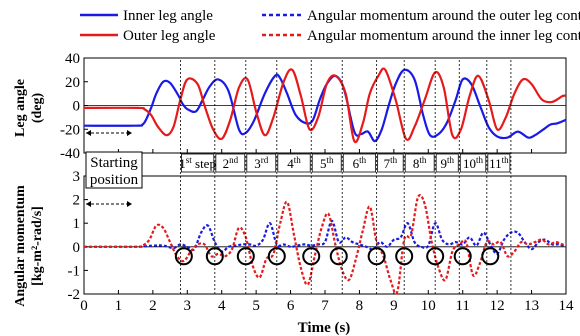  I want to click on legend-label-inner-leg-angle: Inner leg angle, so click(168, 16).